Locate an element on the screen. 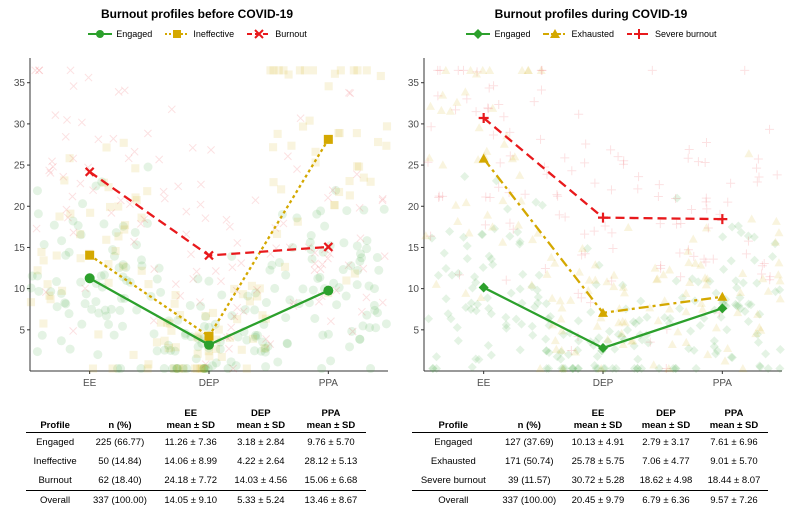  legend-item-engaged: Engaged is located at coordinates (119, 34).